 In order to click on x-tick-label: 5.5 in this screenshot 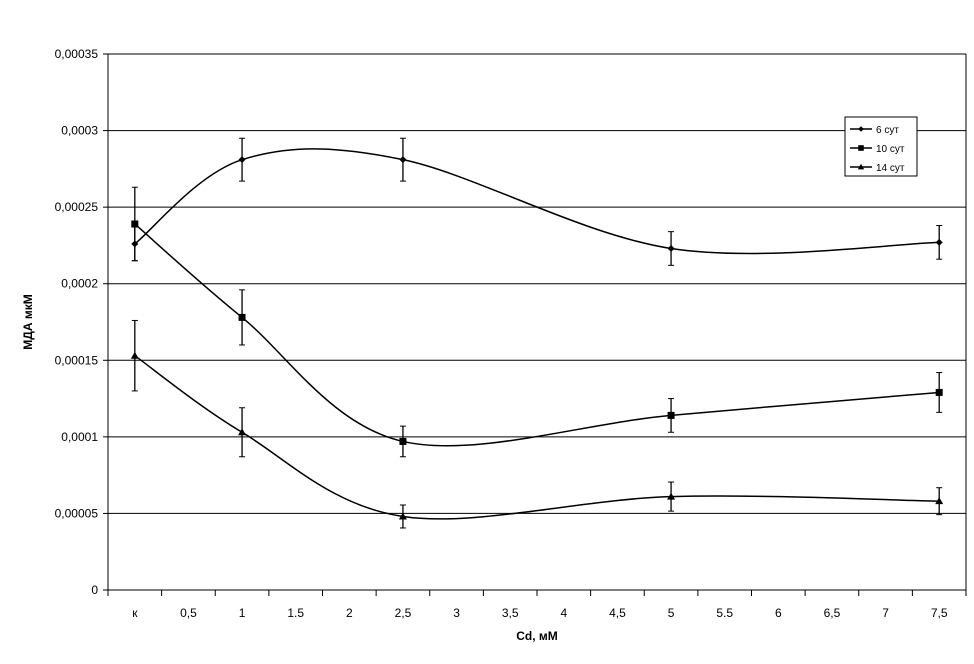, I will do `click(724, 613)`.